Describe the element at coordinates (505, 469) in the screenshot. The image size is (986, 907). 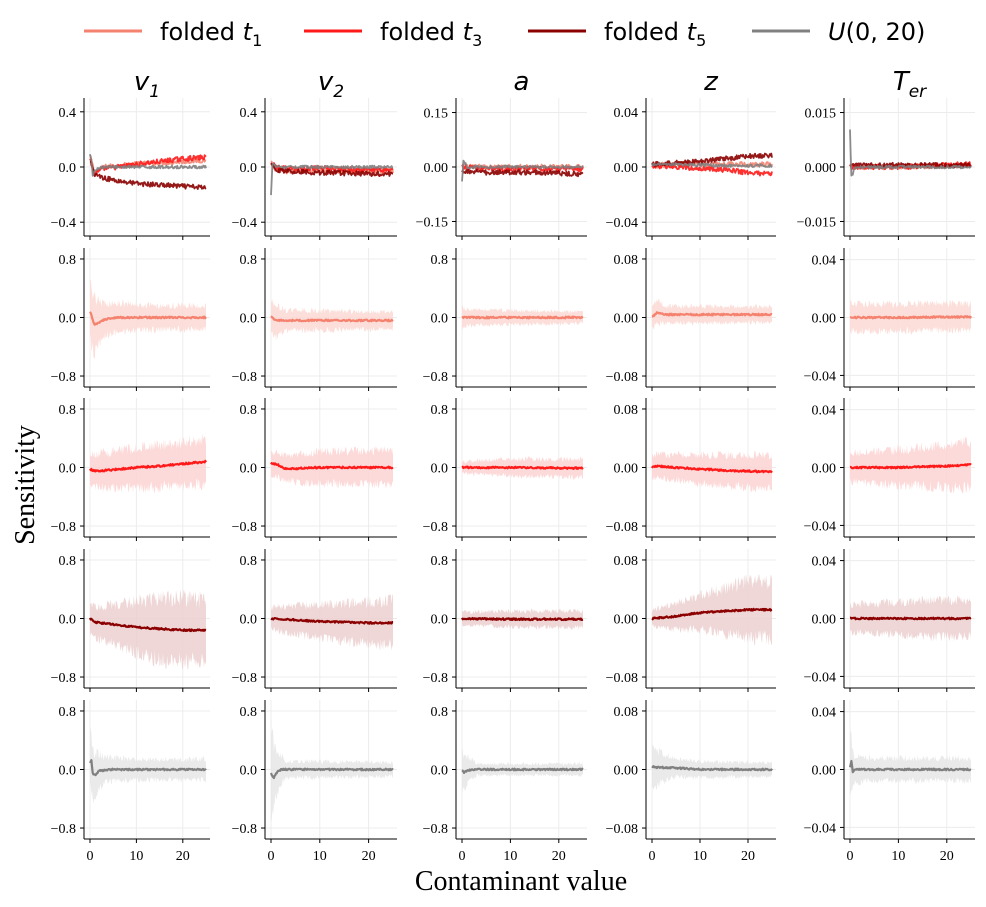
I see `panel-r3-c3: 0.8 0.0 −0.8` at that location.